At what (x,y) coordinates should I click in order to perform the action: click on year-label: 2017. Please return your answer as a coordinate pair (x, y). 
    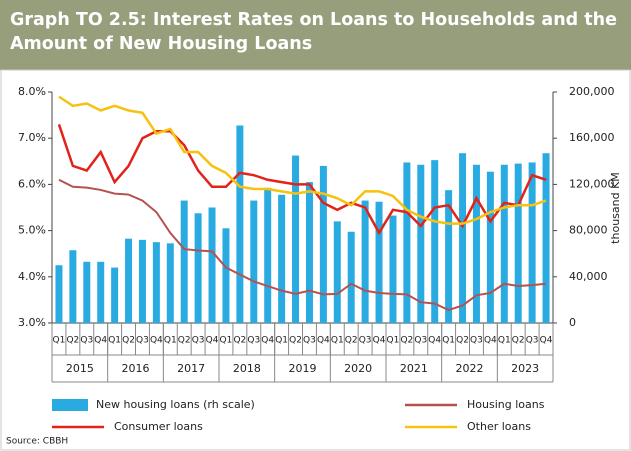
    Looking at the image, I should click on (191, 368).